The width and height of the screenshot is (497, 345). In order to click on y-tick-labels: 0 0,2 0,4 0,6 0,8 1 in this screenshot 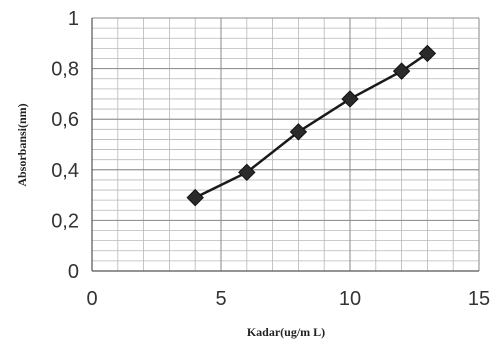, I will do `click(65, 145)`.